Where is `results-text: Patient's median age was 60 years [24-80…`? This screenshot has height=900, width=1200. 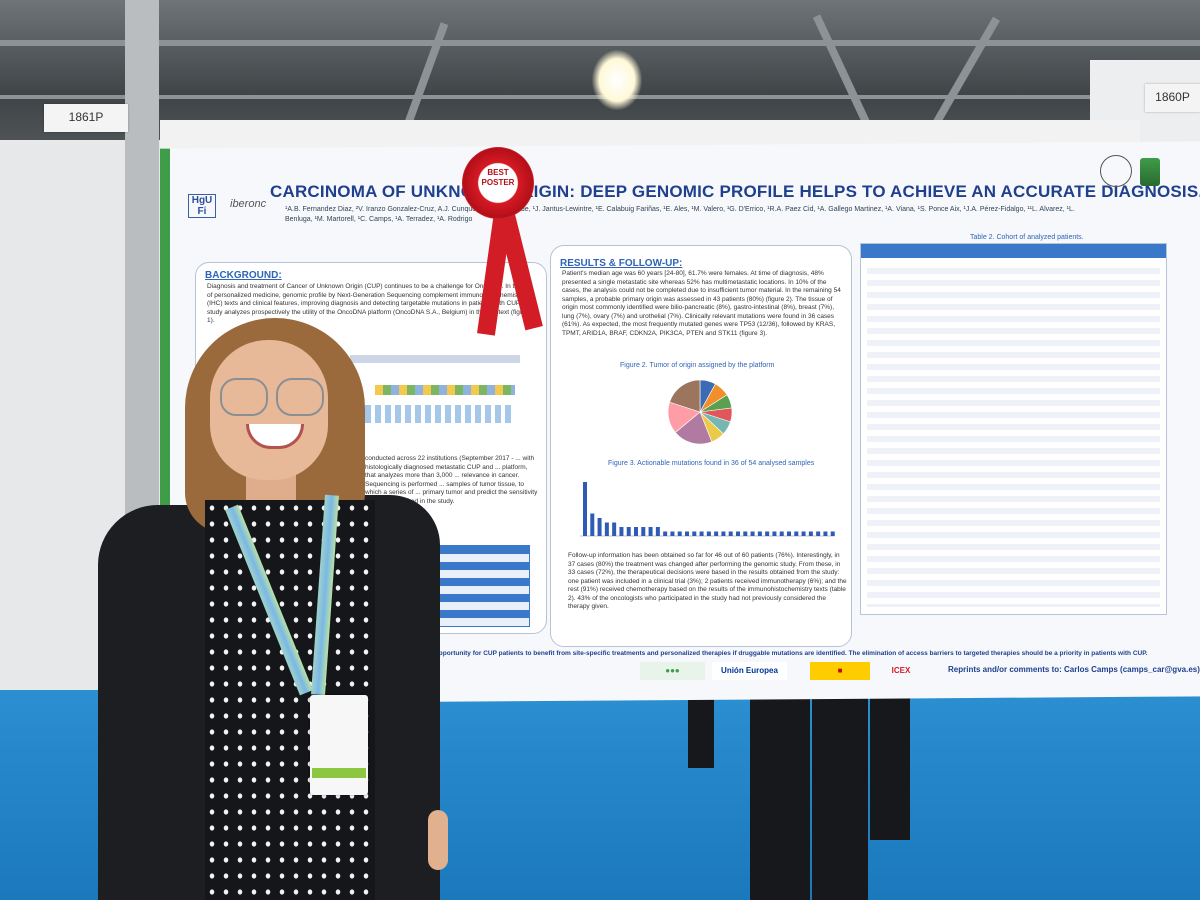 results-text: Patient's median age was 60 years [24-80… is located at coordinates (701, 303).